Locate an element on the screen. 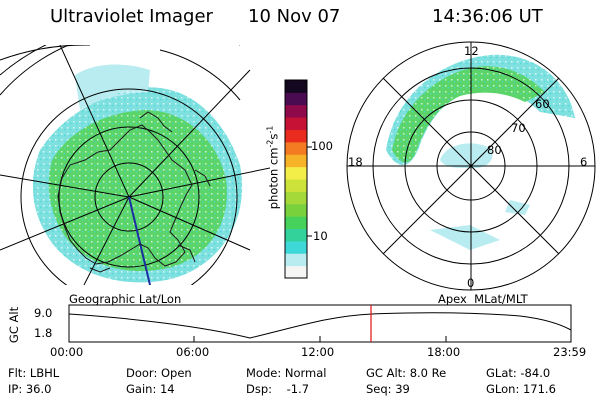 The width and height of the screenshot is (600, 400). footer-dsp: Dsp: -1.7 is located at coordinates (278, 389).